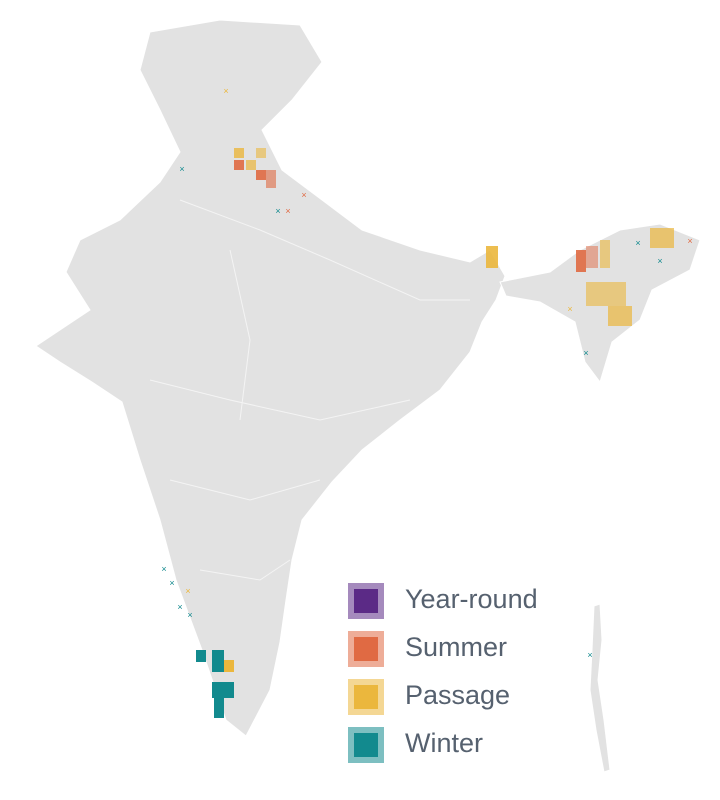  Describe the element at coordinates (600, 688) in the screenshot. I see `andaman-islands` at that location.